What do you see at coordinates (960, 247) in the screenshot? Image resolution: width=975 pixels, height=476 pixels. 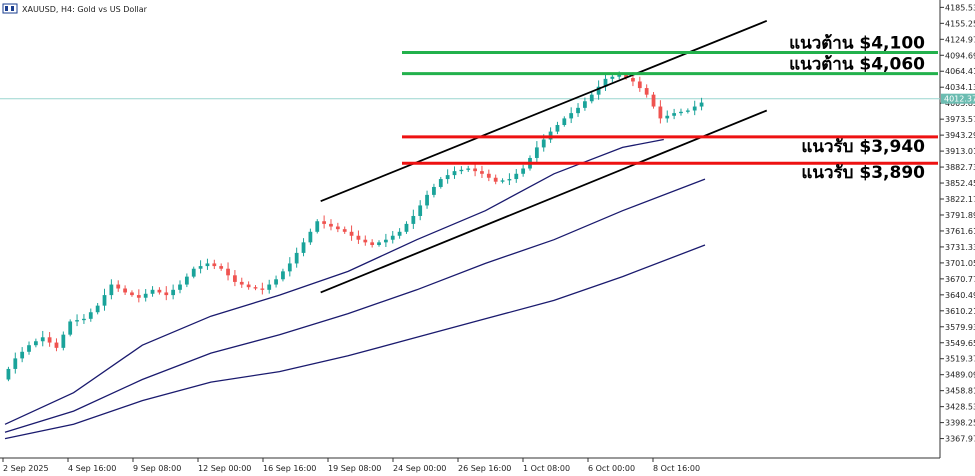 I see `y-tick-label: 3731.33` at bounding box center [960, 247].